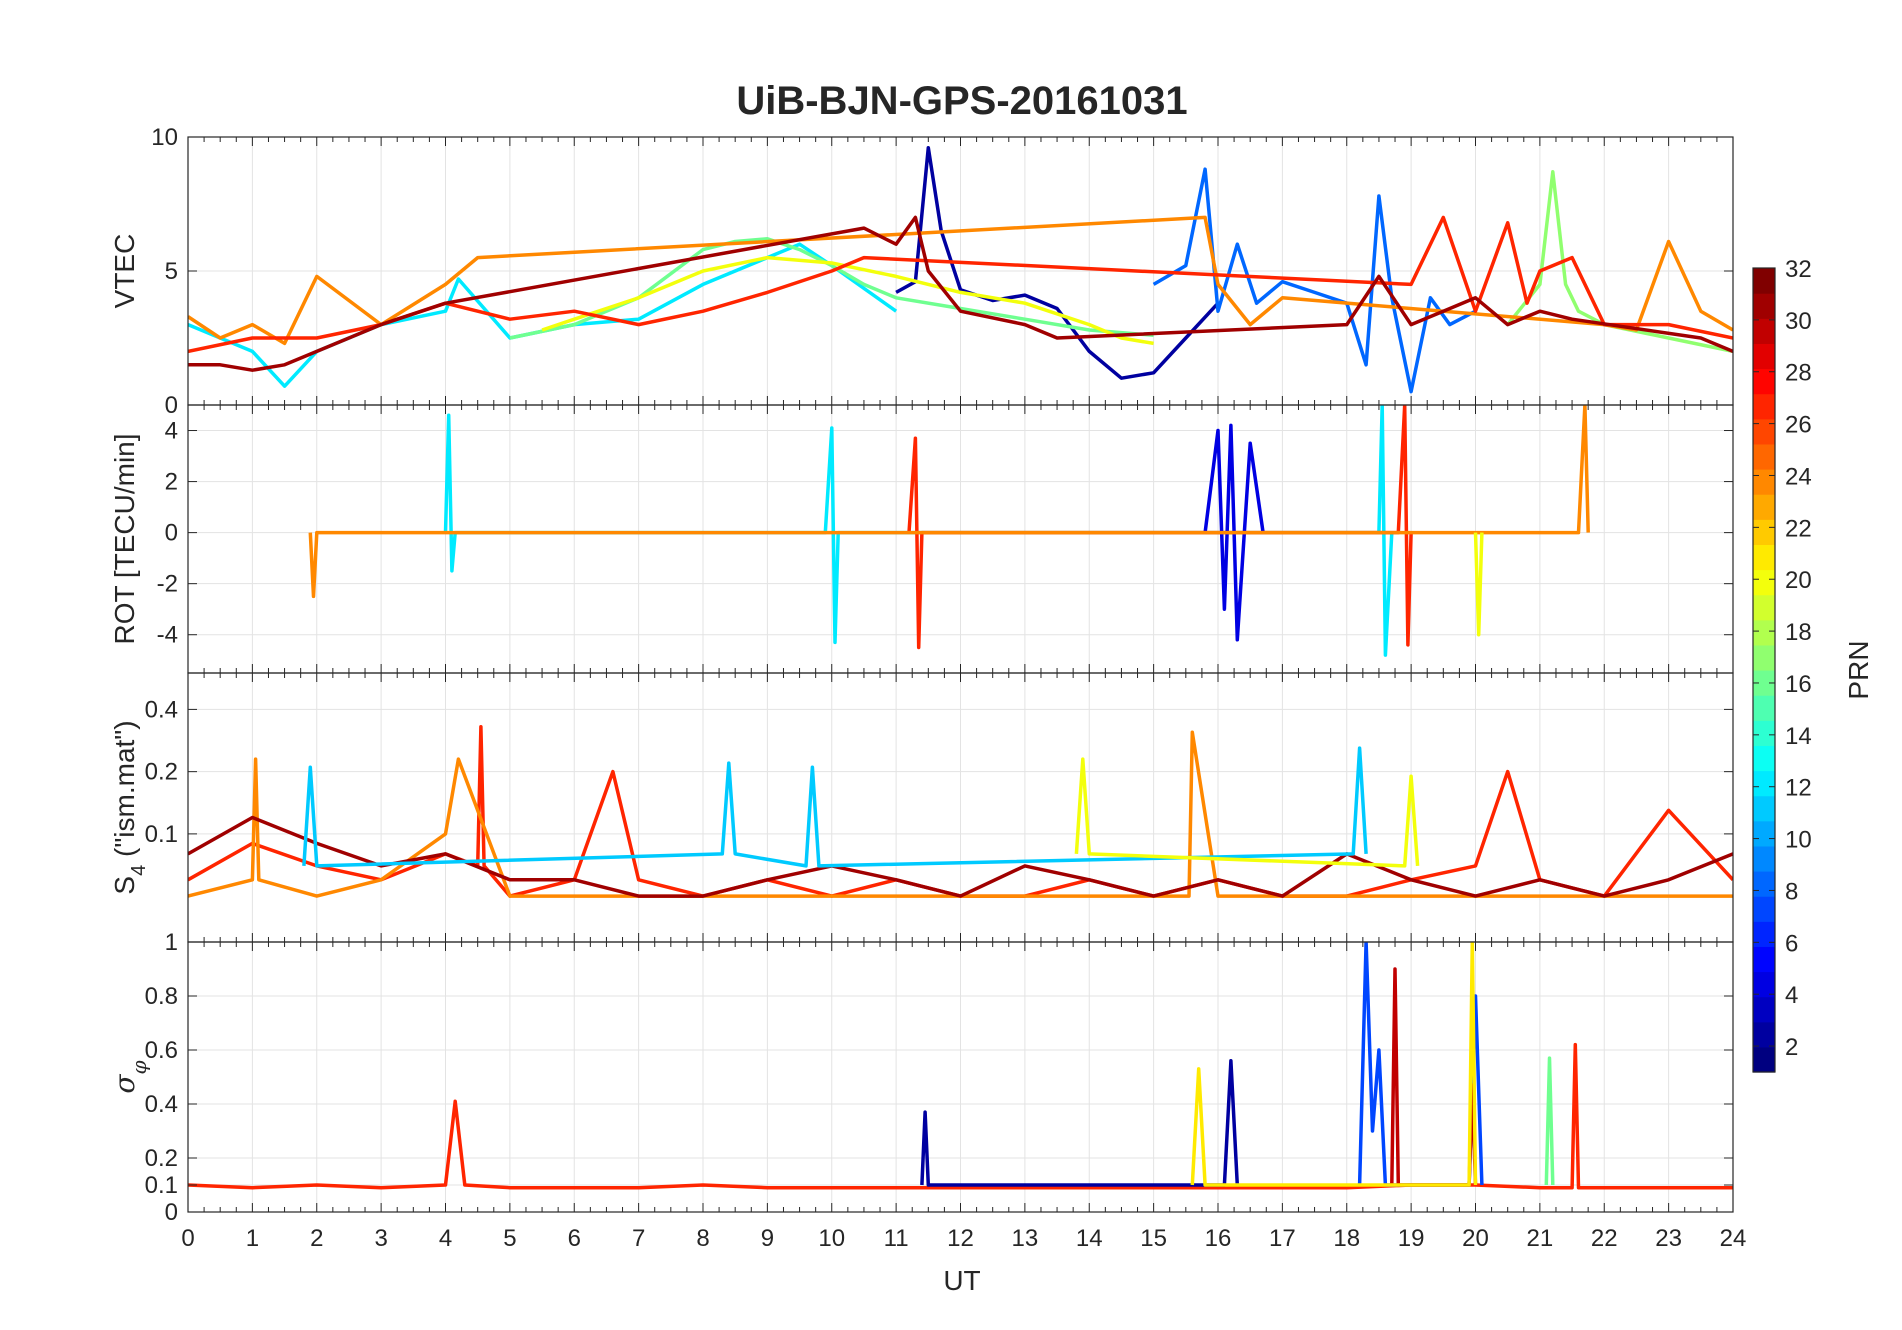 This screenshot has width=1902, height=1330. What do you see at coordinates (167, 584) in the screenshot?
I see `y-tick-label: -2` at bounding box center [167, 584].